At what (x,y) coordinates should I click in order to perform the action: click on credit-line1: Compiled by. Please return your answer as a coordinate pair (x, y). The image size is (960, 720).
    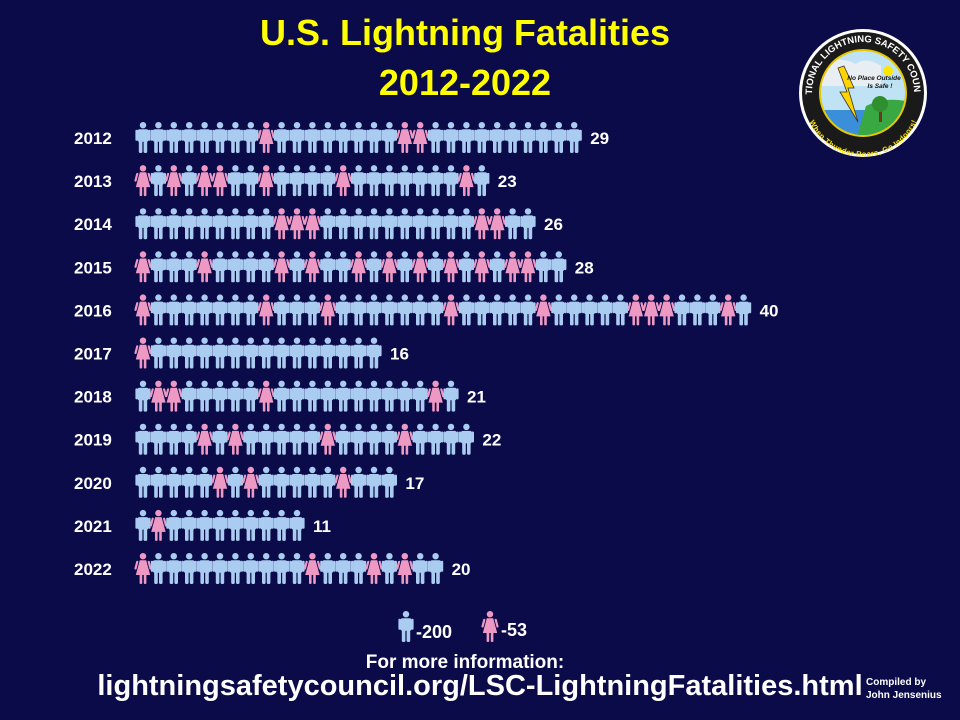
    Looking at the image, I should click on (896, 682).